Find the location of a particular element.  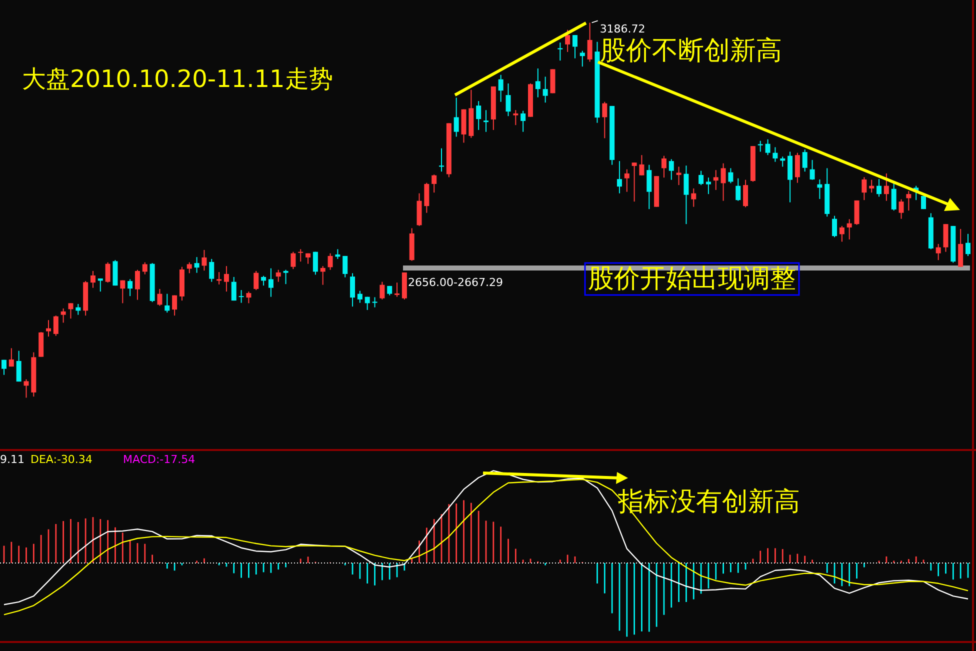

text: 9.11 is located at coordinates (12, 459).